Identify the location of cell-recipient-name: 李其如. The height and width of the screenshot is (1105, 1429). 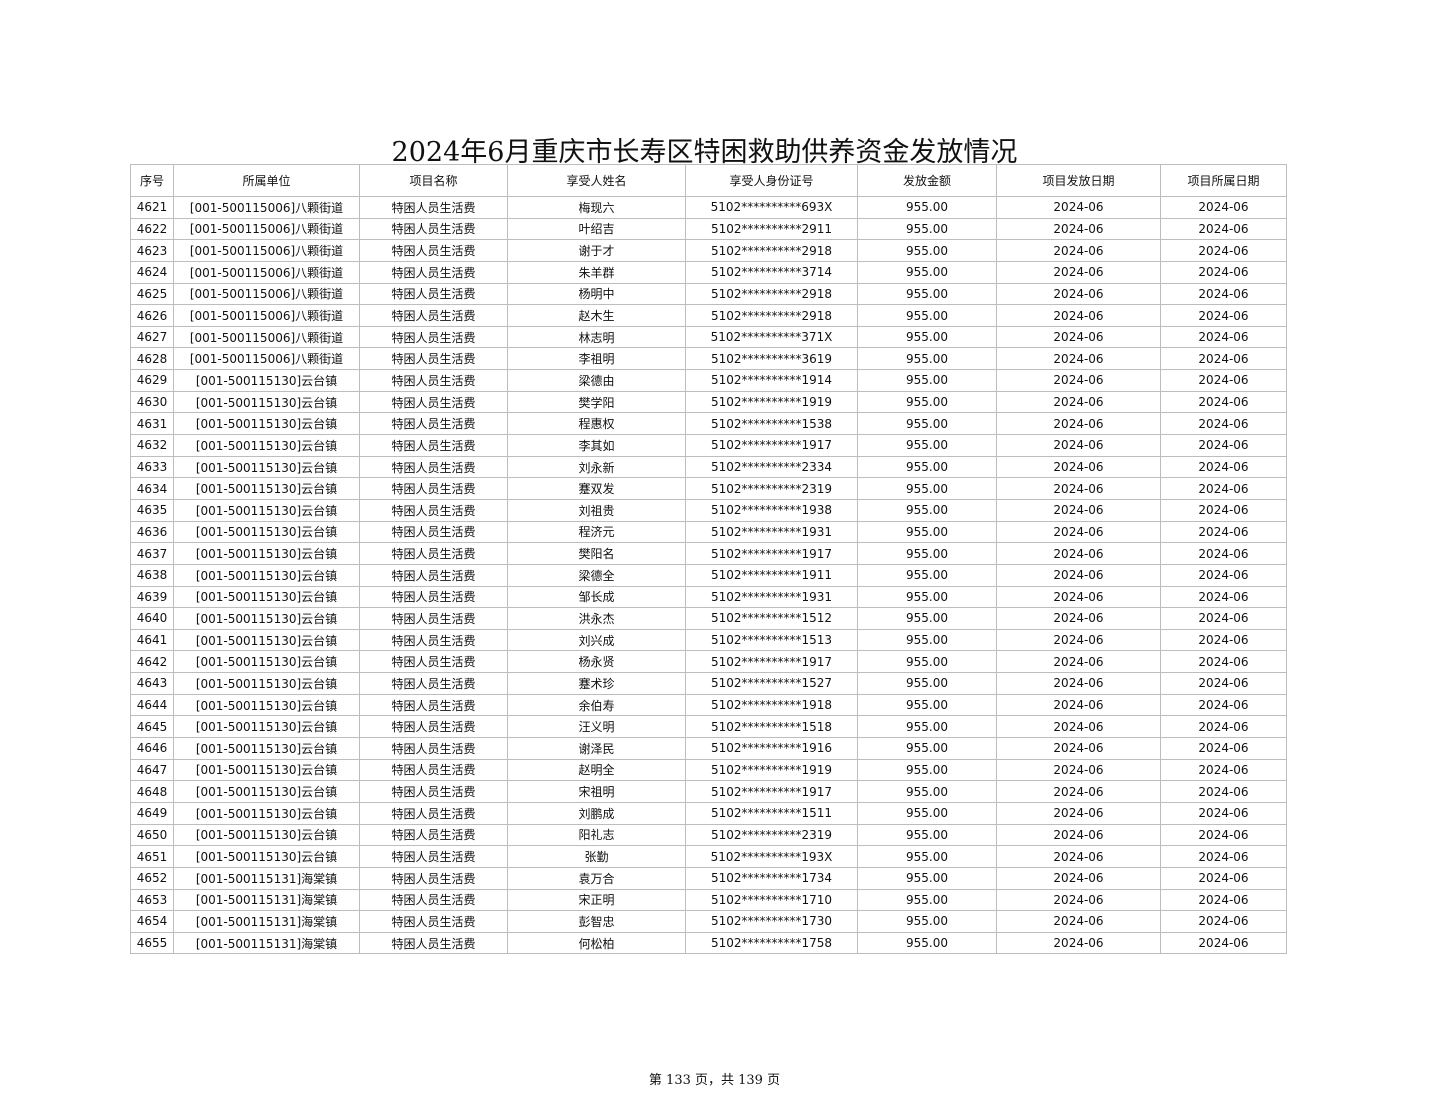
(596, 445).